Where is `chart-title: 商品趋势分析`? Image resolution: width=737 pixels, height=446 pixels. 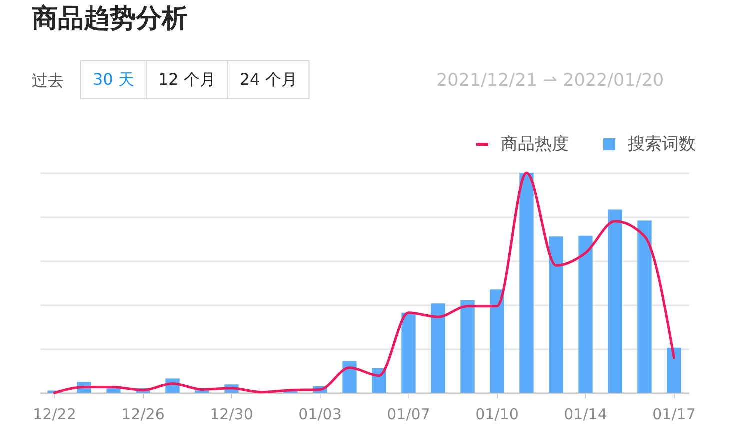
chart-title: 商品趋势分析 is located at coordinates (109, 19).